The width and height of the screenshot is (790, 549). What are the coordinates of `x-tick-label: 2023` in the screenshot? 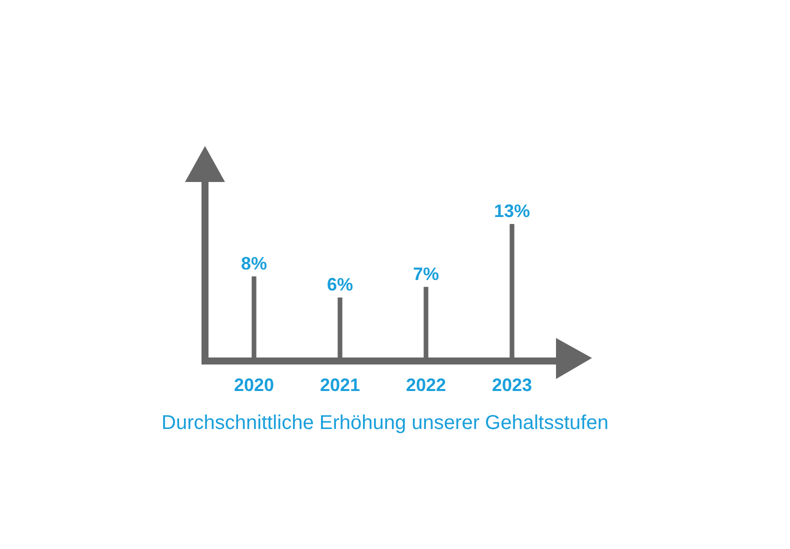 It's located at (512, 384).